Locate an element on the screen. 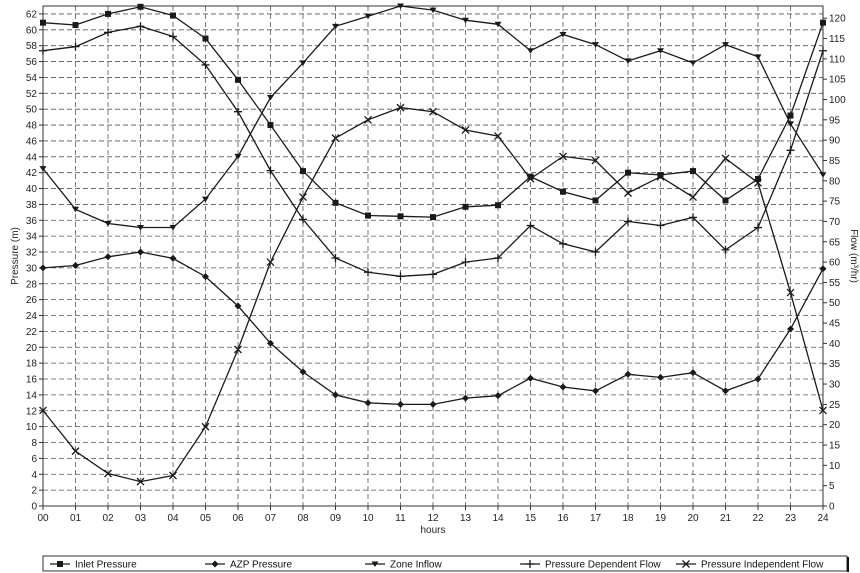 The width and height of the screenshot is (860, 573). right-tick-label: 110 is located at coordinates (837, 59).